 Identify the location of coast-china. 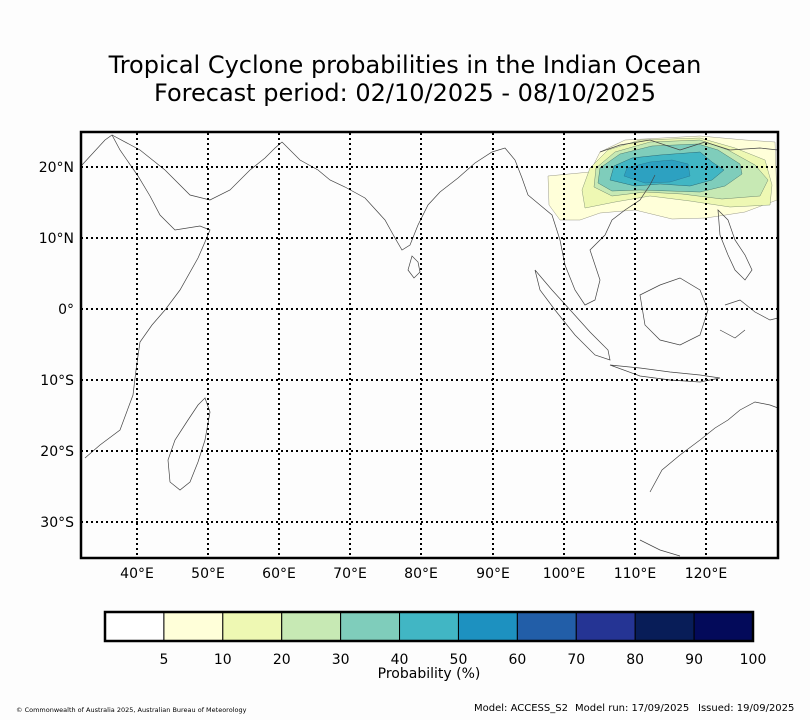
(689, 146).